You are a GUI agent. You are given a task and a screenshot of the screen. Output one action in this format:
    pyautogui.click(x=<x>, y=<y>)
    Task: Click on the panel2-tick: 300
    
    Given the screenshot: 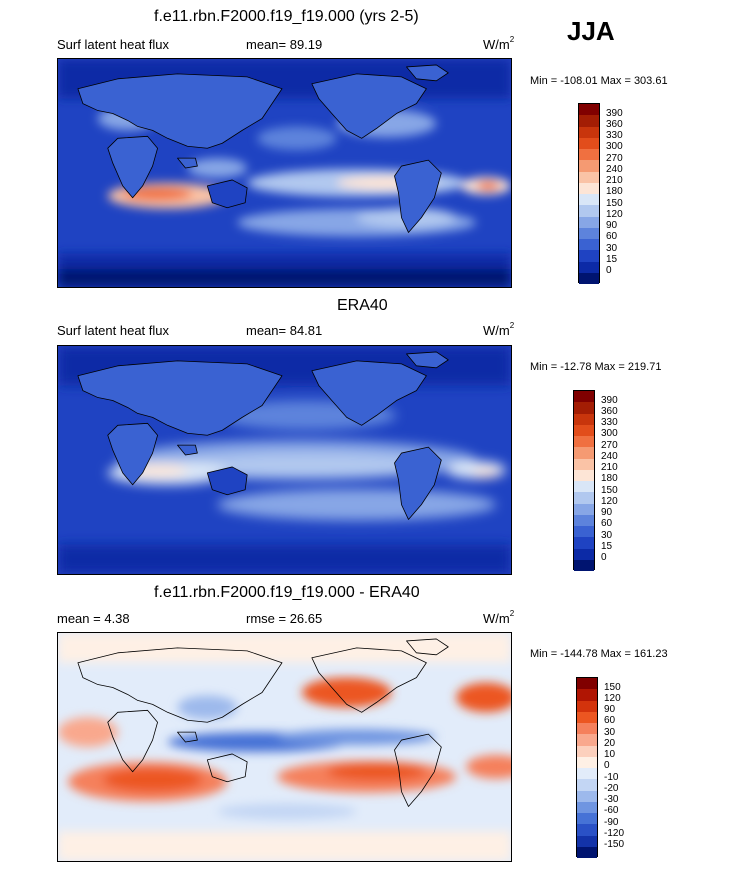 What is the action you would take?
    pyautogui.click(x=609, y=433)
    